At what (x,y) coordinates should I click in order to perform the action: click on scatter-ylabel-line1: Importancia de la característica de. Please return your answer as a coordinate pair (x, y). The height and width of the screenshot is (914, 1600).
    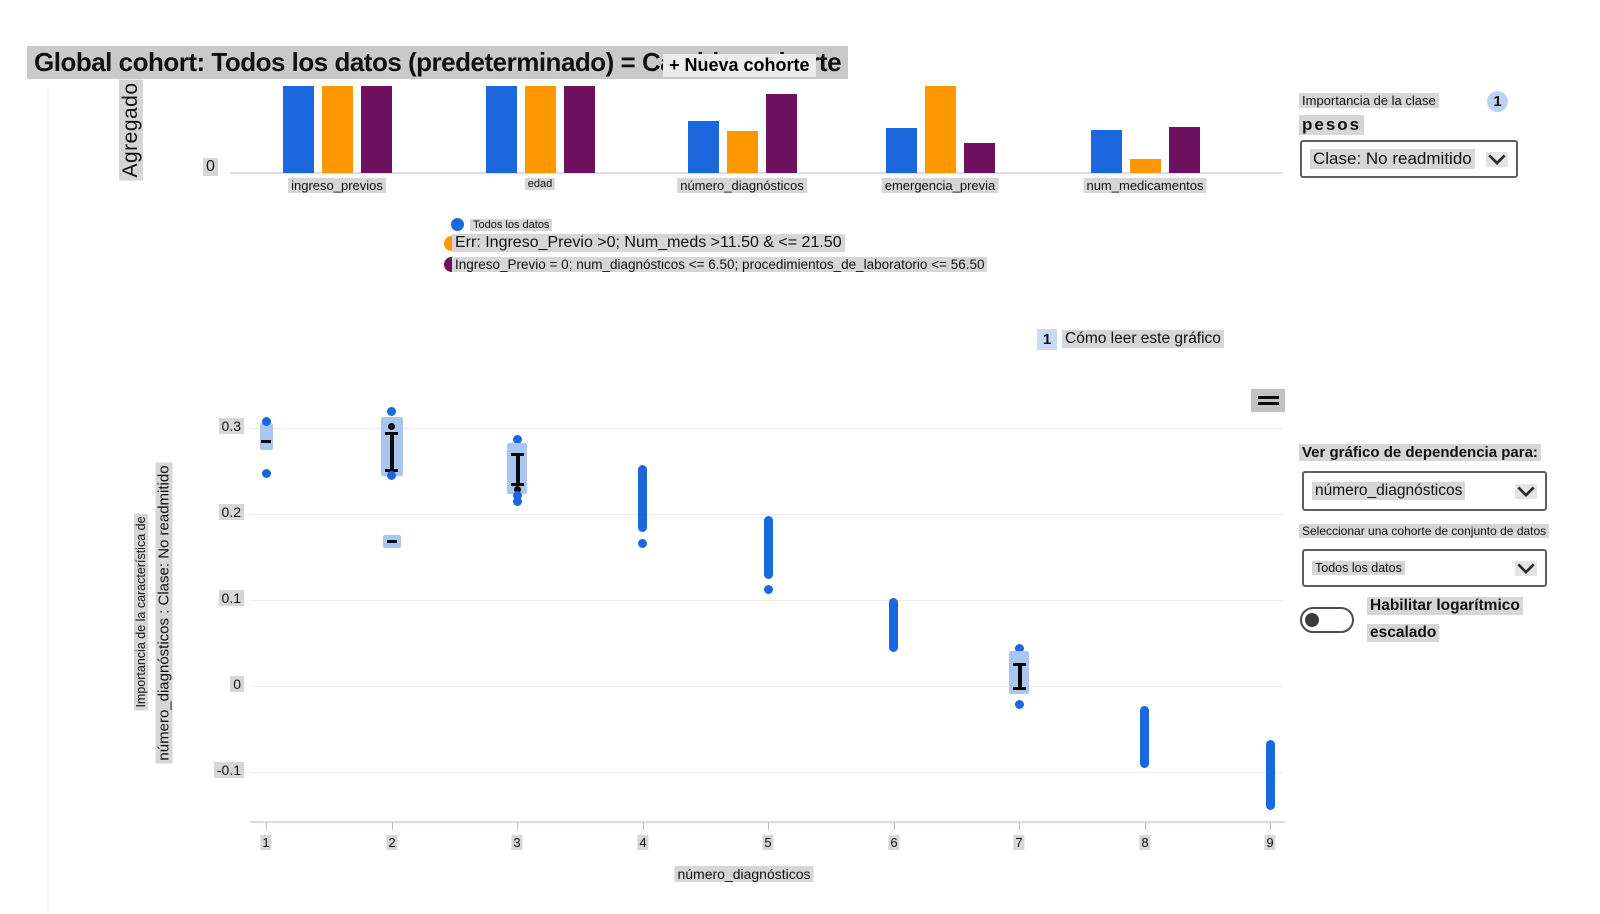
    Looking at the image, I should click on (141, 612).